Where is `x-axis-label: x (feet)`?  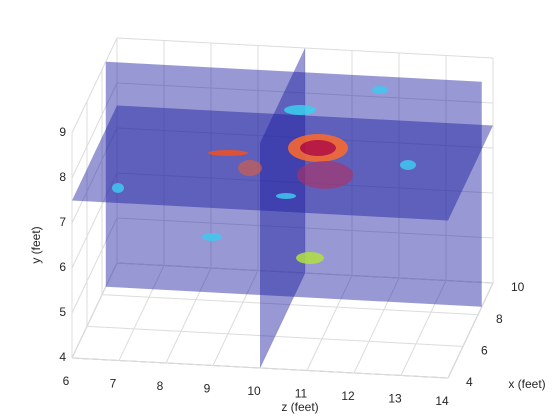 x-axis-label: x (feet) is located at coordinates (526, 384).